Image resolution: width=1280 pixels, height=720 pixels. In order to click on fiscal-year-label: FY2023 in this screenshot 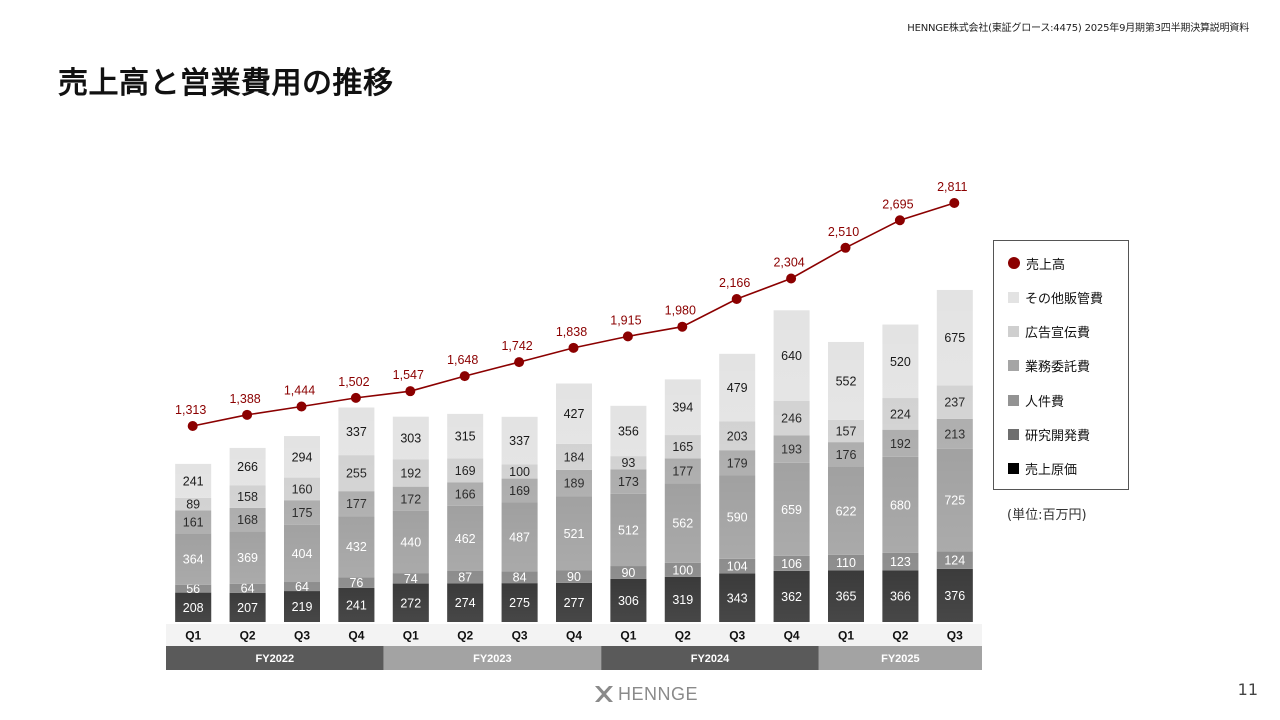, I will do `click(492, 659)`.